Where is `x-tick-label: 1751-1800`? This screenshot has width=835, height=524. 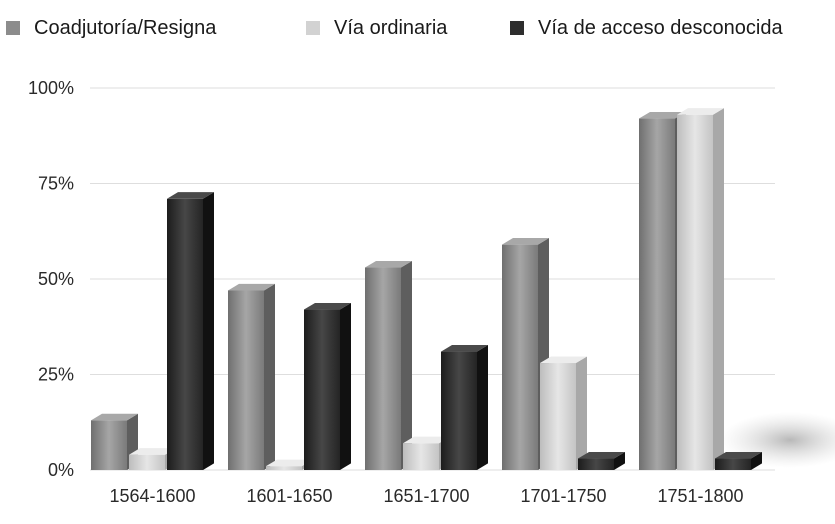
x-tick-label: 1751-1800 is located at coordinates (700, 496).